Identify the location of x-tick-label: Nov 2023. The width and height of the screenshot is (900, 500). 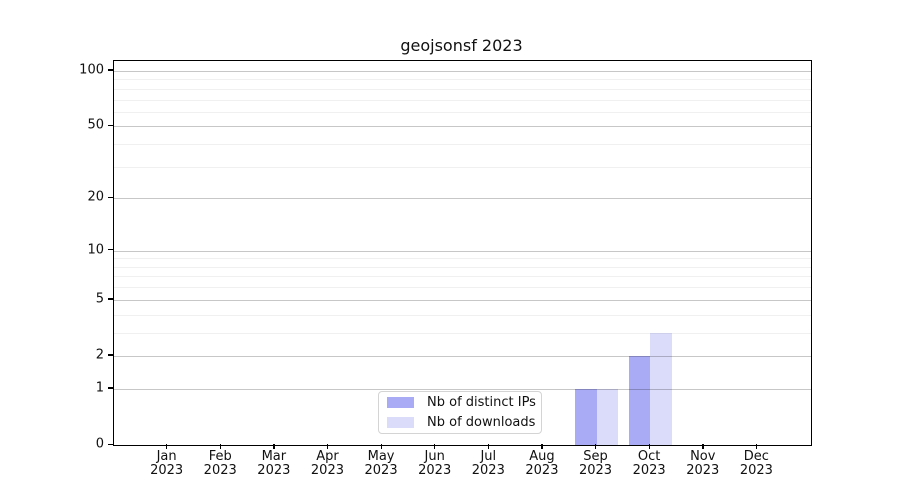
(702, 464).